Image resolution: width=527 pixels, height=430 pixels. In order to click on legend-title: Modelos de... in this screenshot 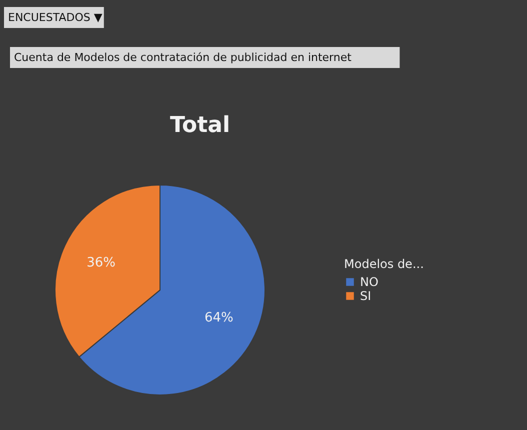, I will do `click(384, 264)`.